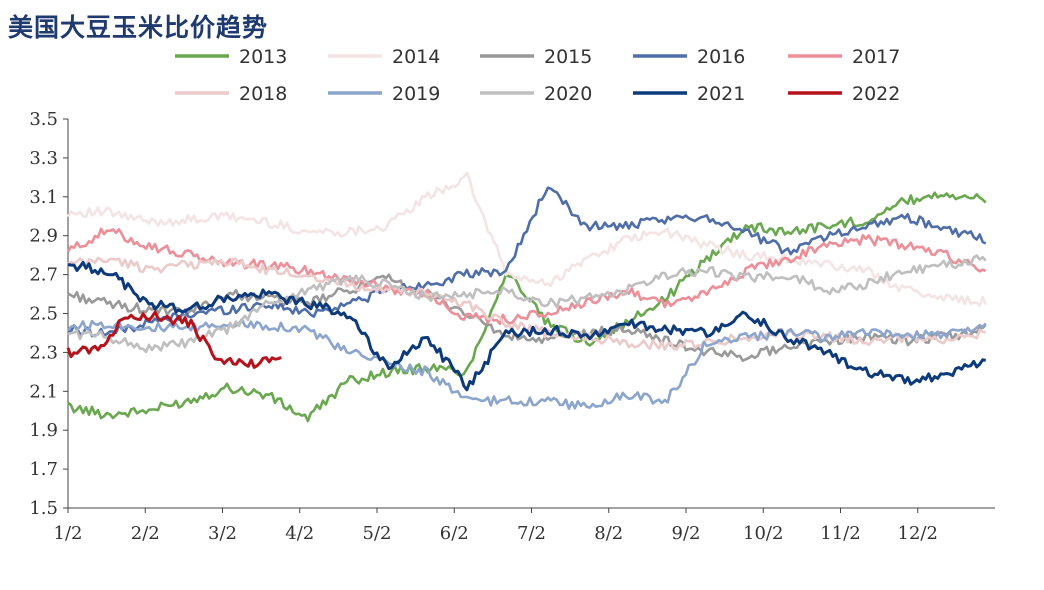  Describe the element at coordinates (43, 275) in the screenshot. I see `y-tick-label: 2.7` at that location.